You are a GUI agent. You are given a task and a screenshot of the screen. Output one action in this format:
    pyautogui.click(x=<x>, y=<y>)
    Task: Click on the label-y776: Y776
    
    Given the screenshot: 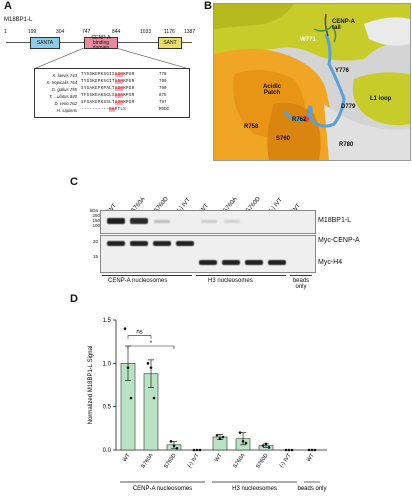 What is the action you would take?
    pyautogui.click(x=342, y=71)
    